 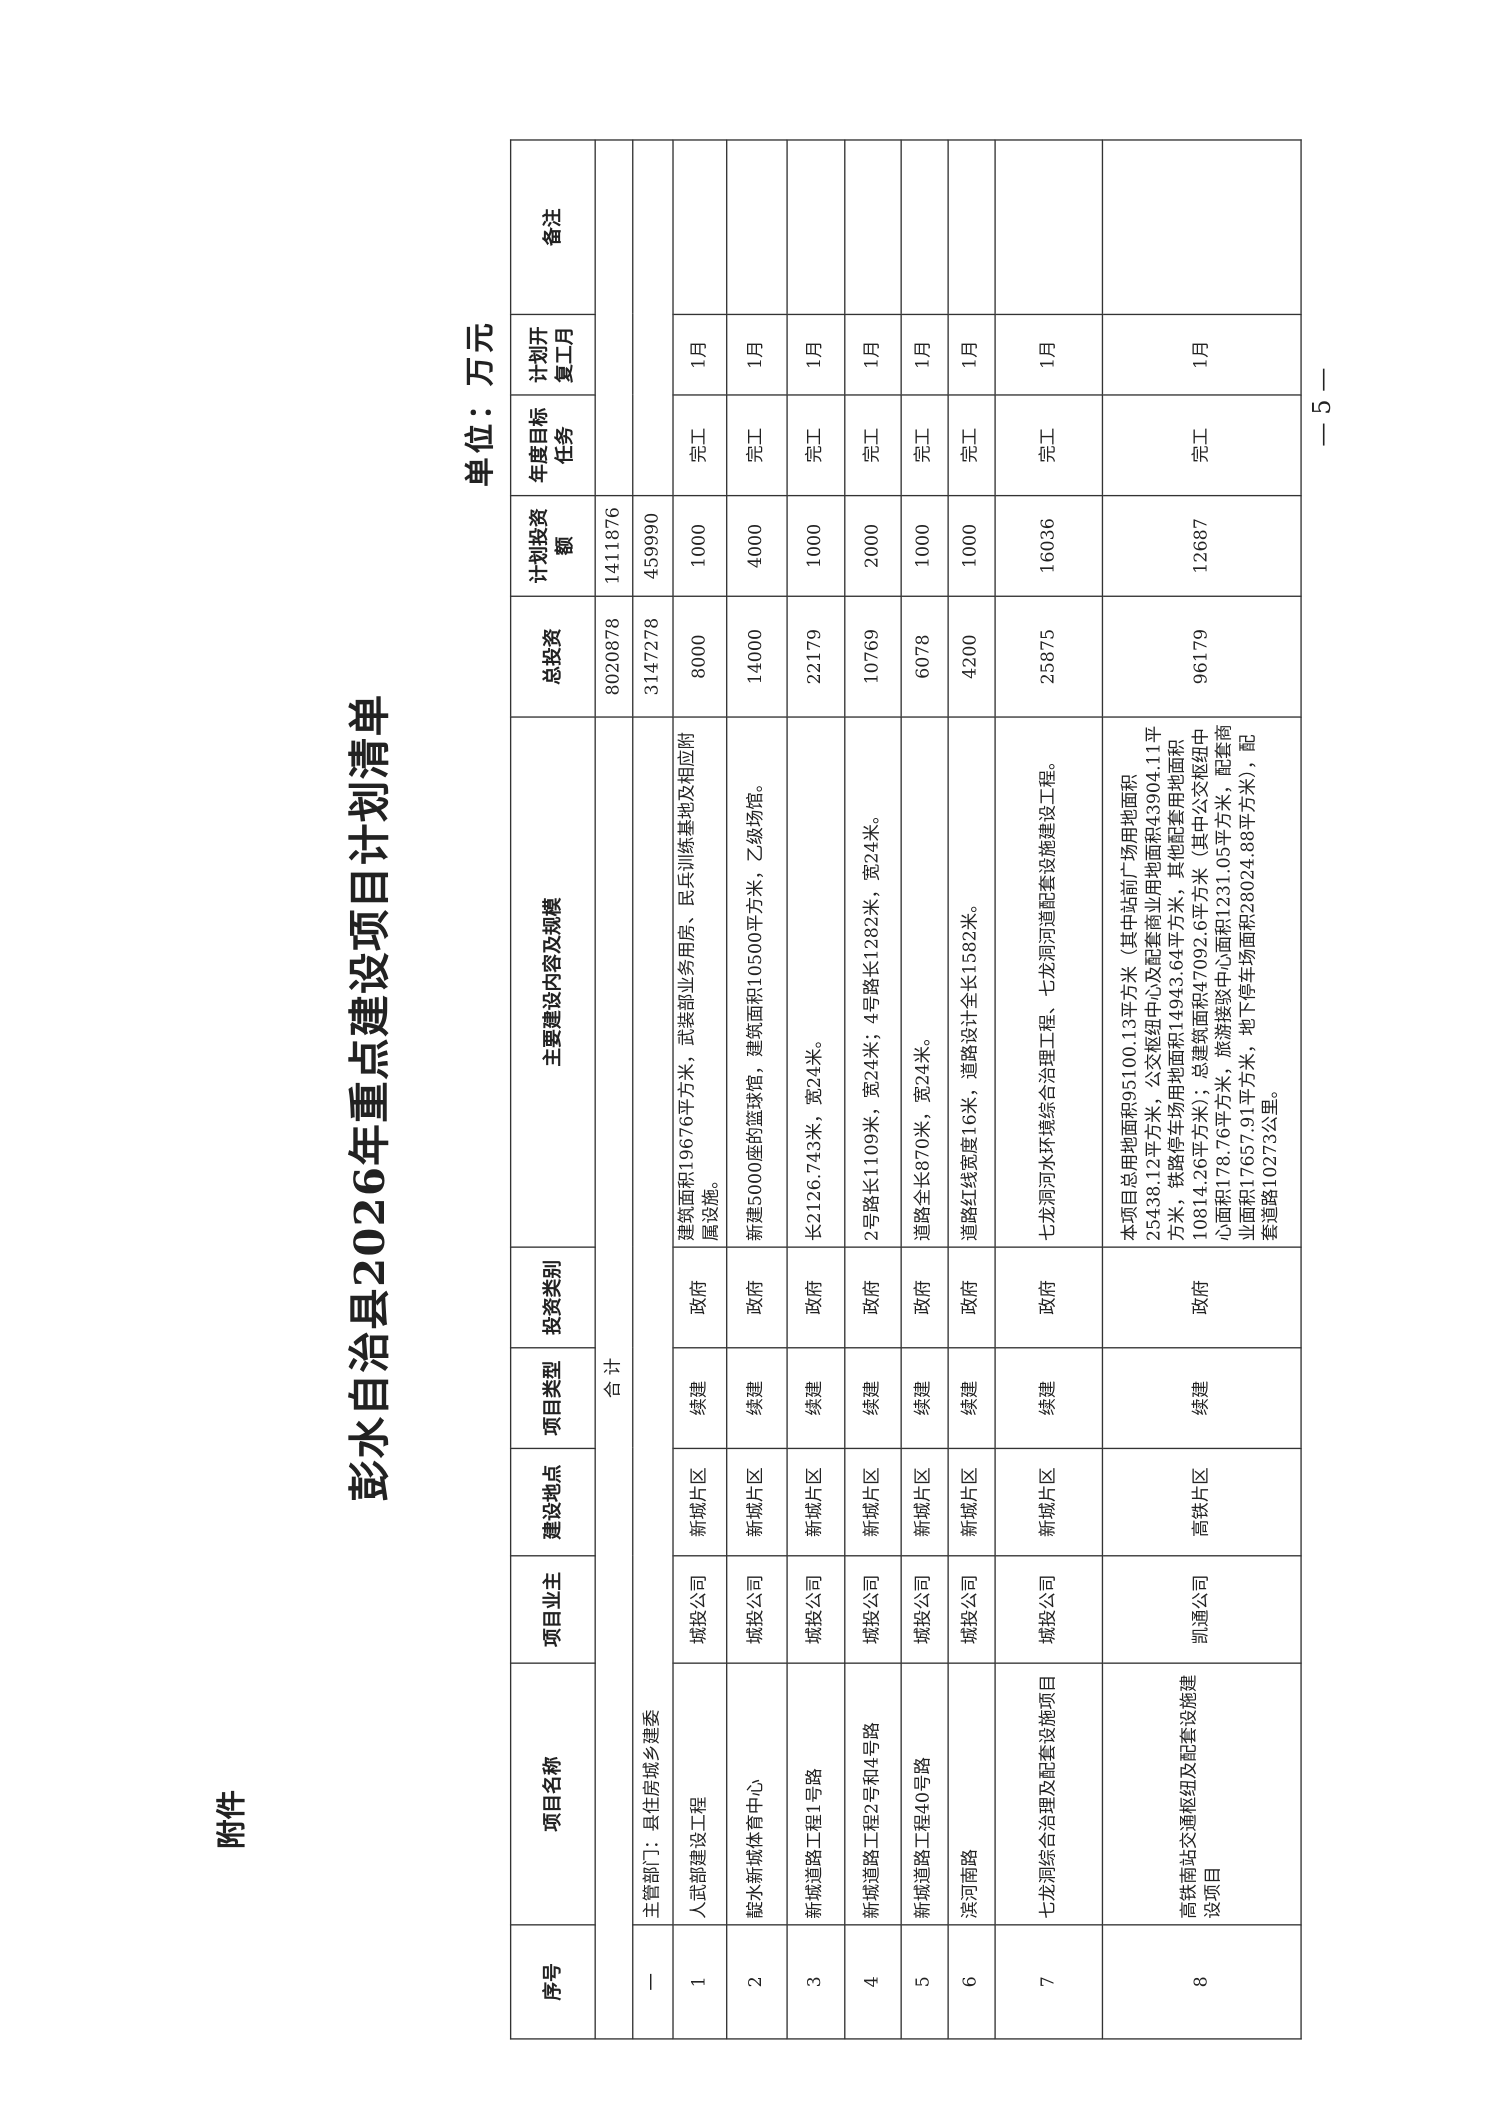 I want to click on cell: 新城道路工程2号和4号路, so click(x=873, y=1794).